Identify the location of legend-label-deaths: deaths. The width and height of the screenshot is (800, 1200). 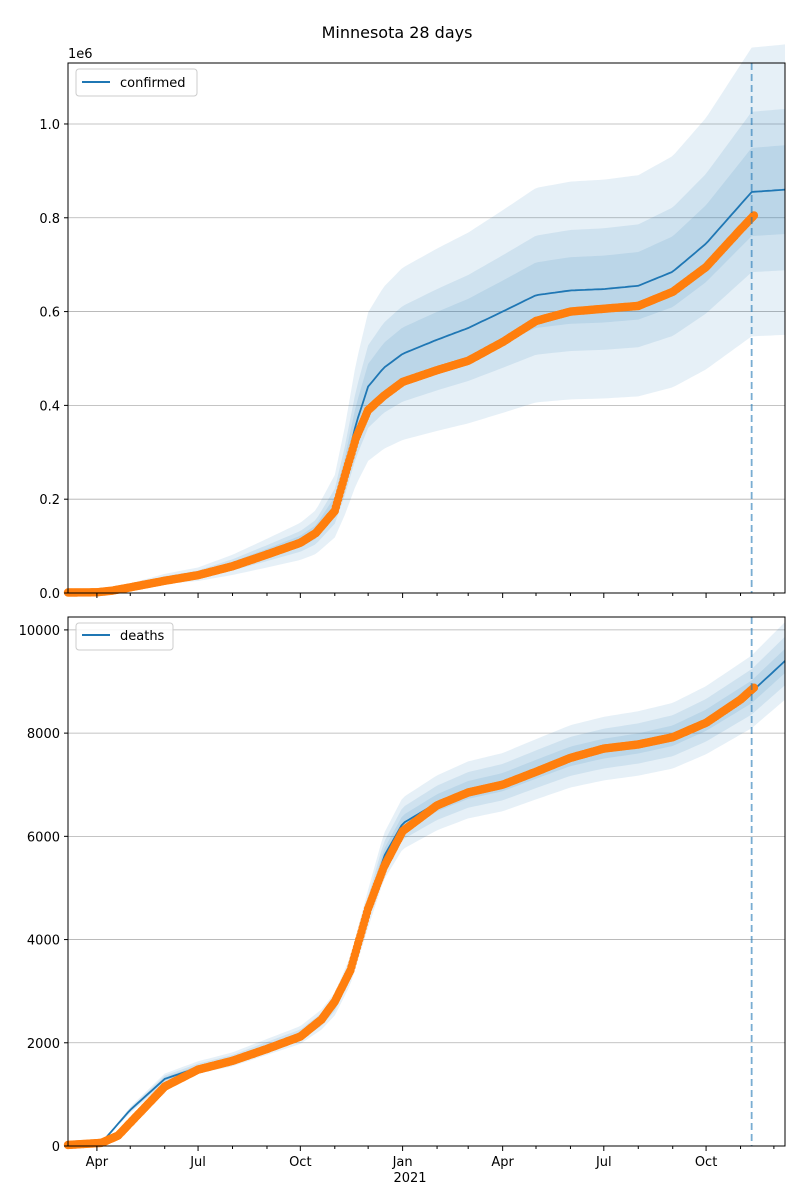
(142, 636).